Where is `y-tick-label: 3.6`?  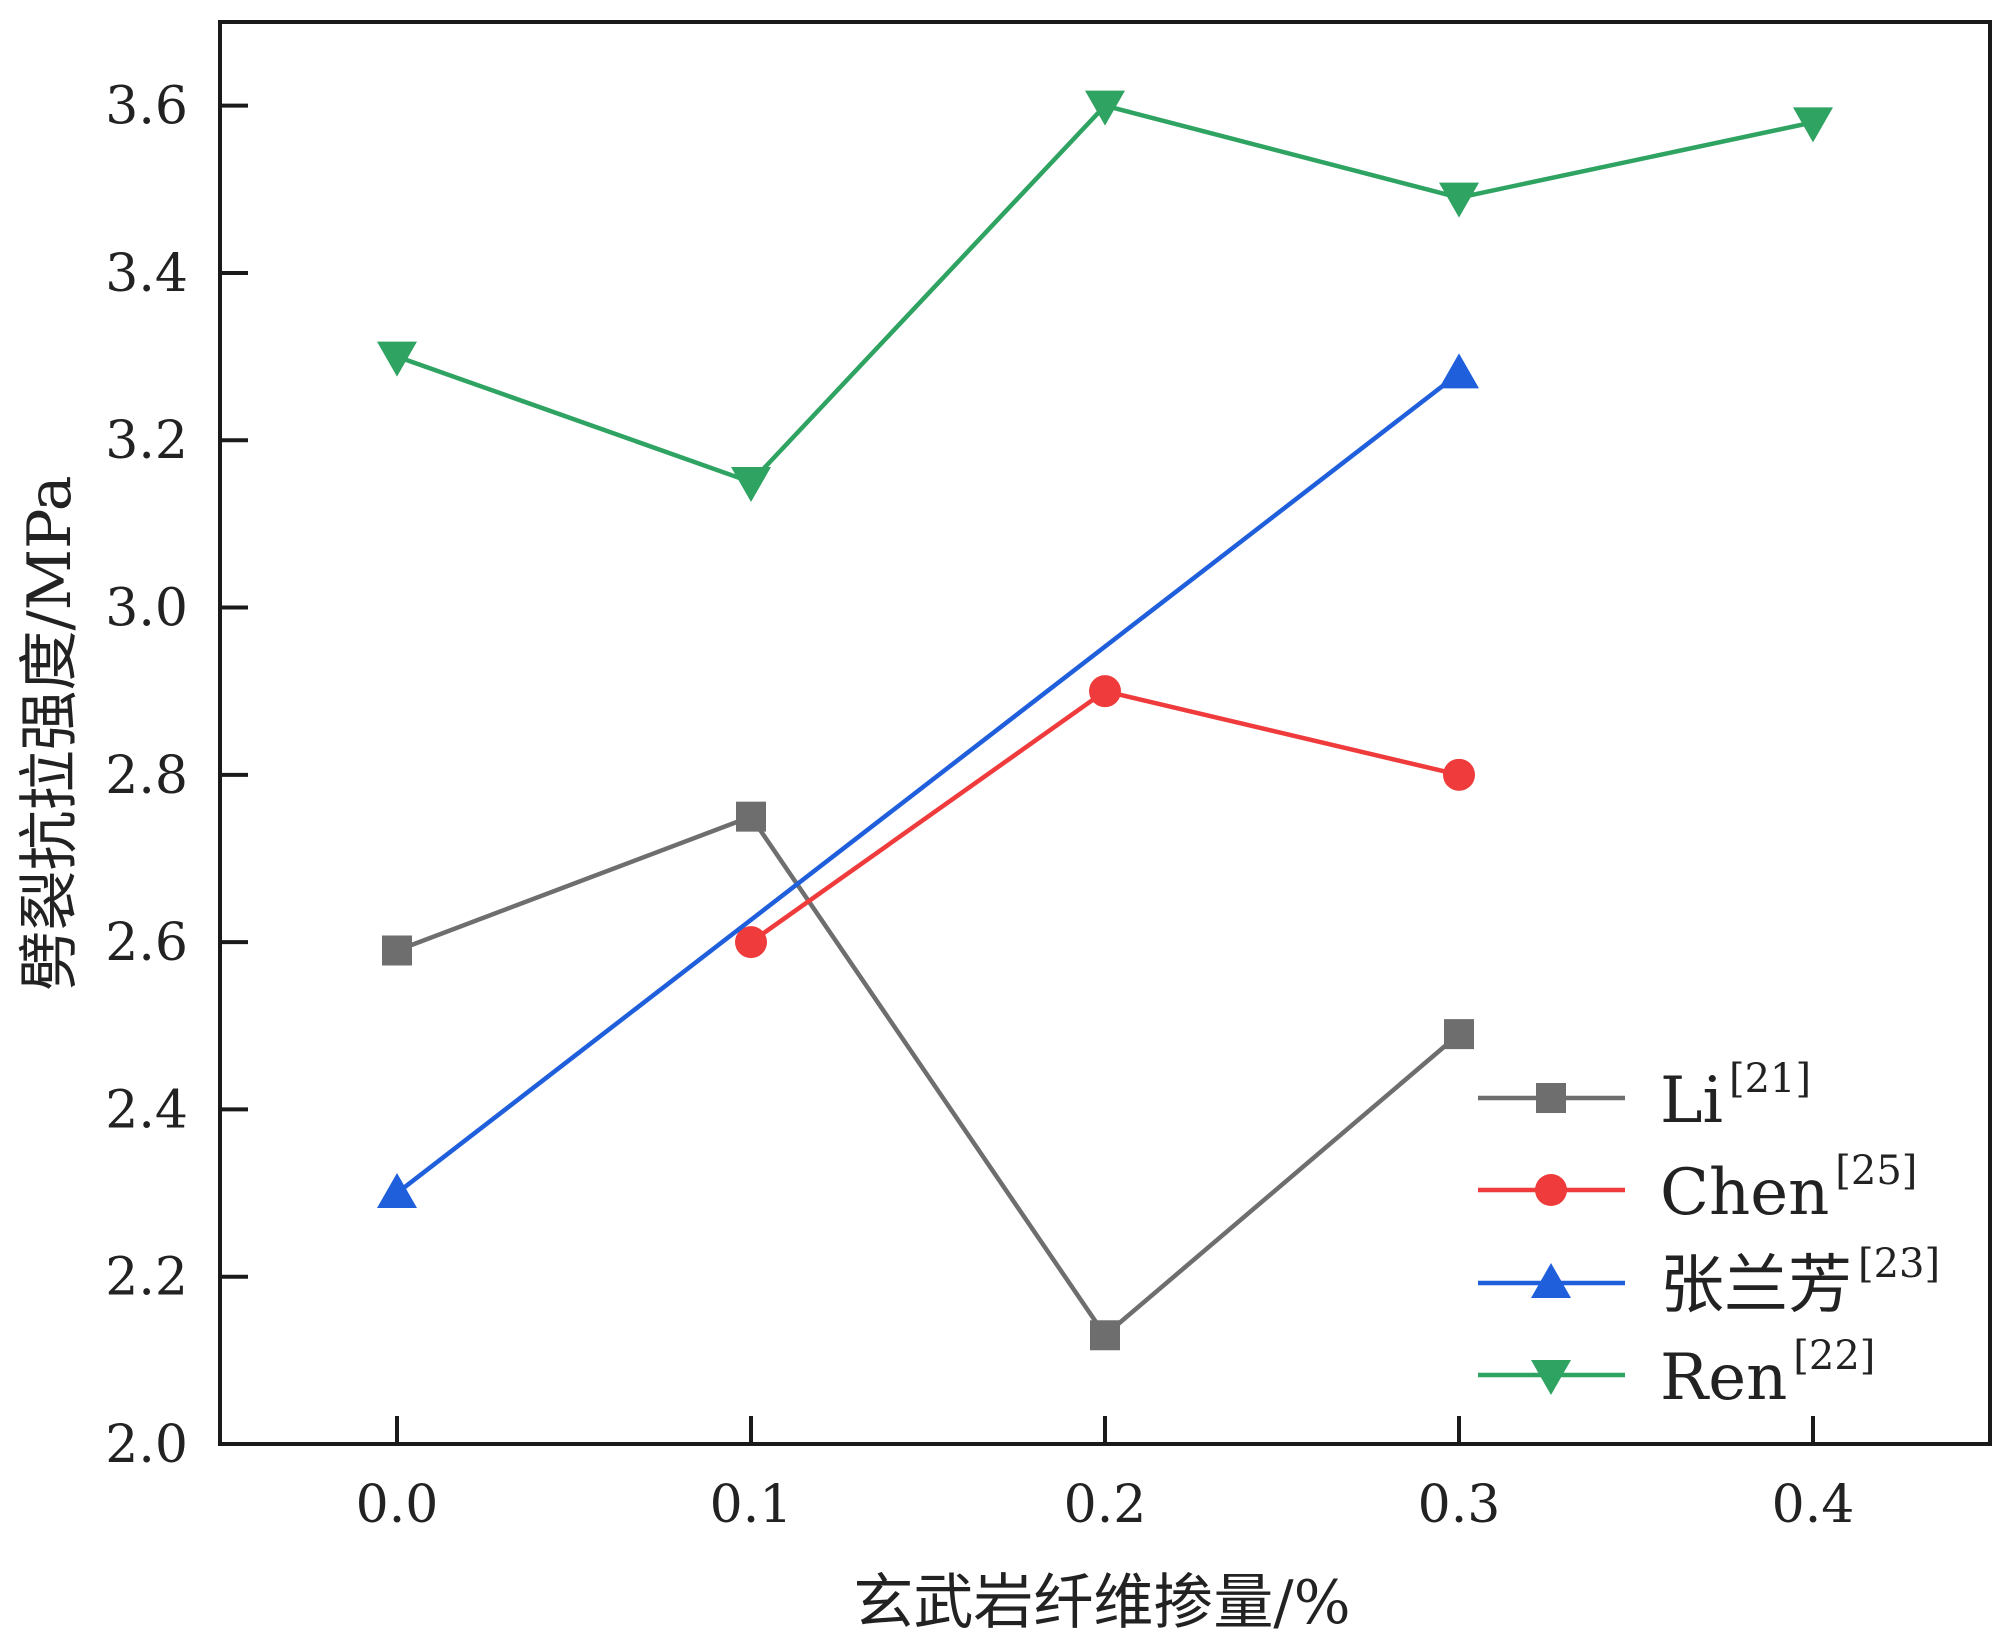 y-tick-label: 3.6 is located at coordinates (146, 107).